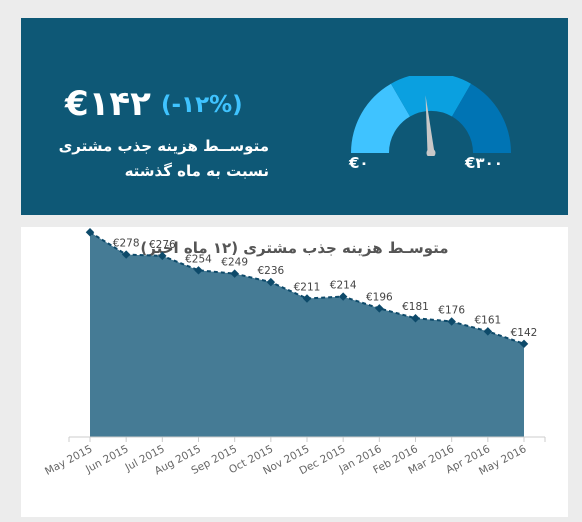  I want to click on kpi-value: €۱۴۲, so click(108, 104).